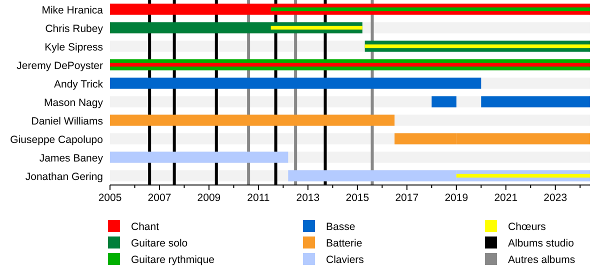 The height and width of the screenshot is (270, 600). I want to click on x-tick-label: 2007, so click(160, 198).